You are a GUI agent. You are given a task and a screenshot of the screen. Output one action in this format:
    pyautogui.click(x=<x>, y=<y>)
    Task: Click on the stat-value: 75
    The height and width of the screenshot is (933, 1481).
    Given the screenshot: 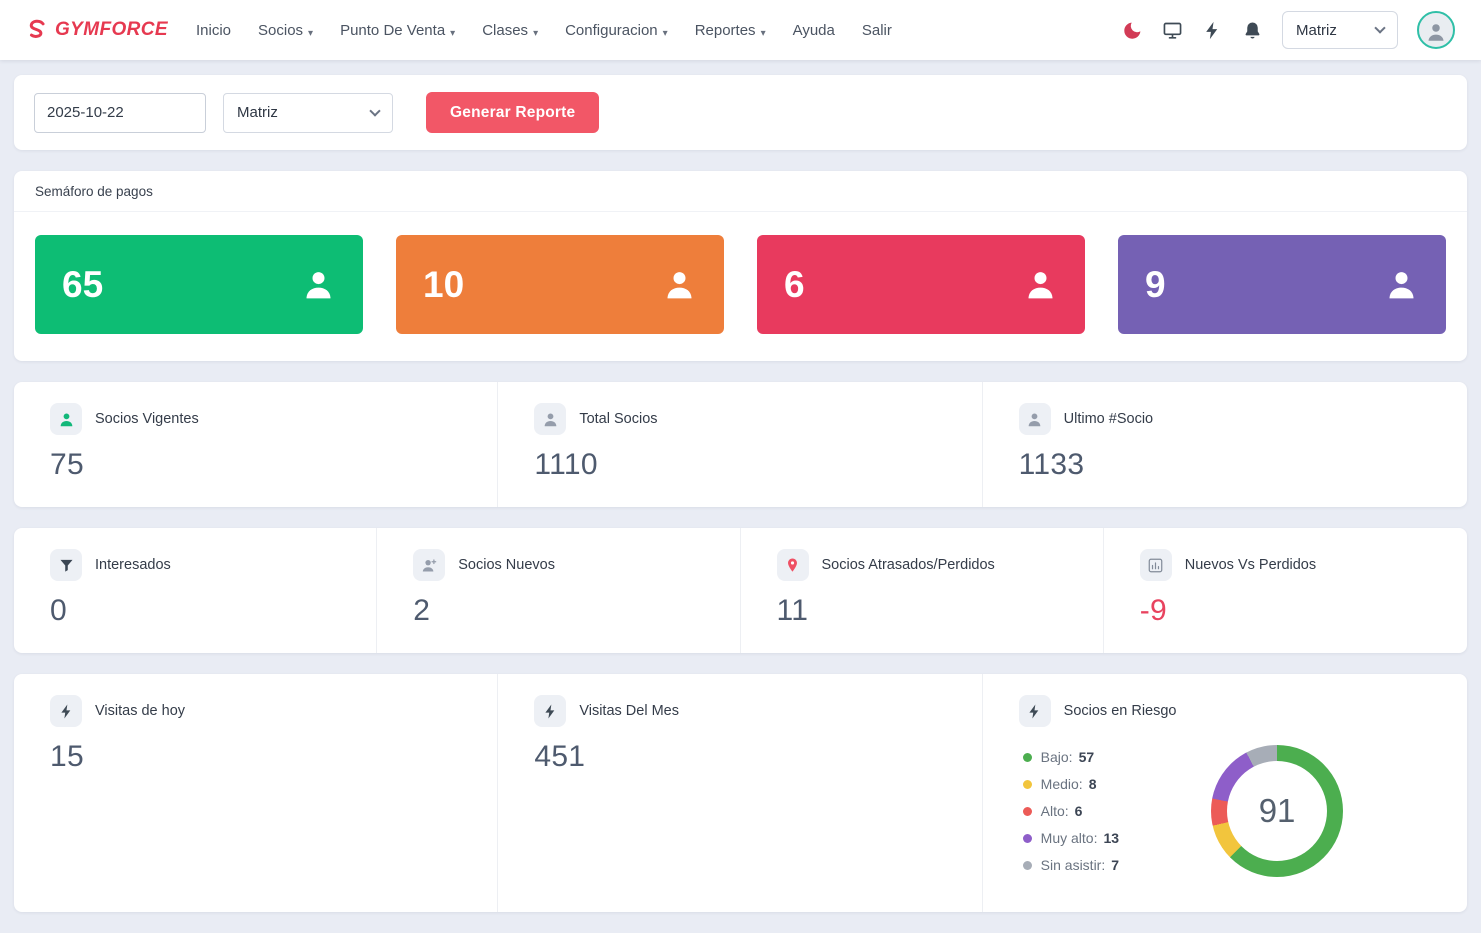 What is the action you would take?
    pyautogui.click(x=67, y=464)
    